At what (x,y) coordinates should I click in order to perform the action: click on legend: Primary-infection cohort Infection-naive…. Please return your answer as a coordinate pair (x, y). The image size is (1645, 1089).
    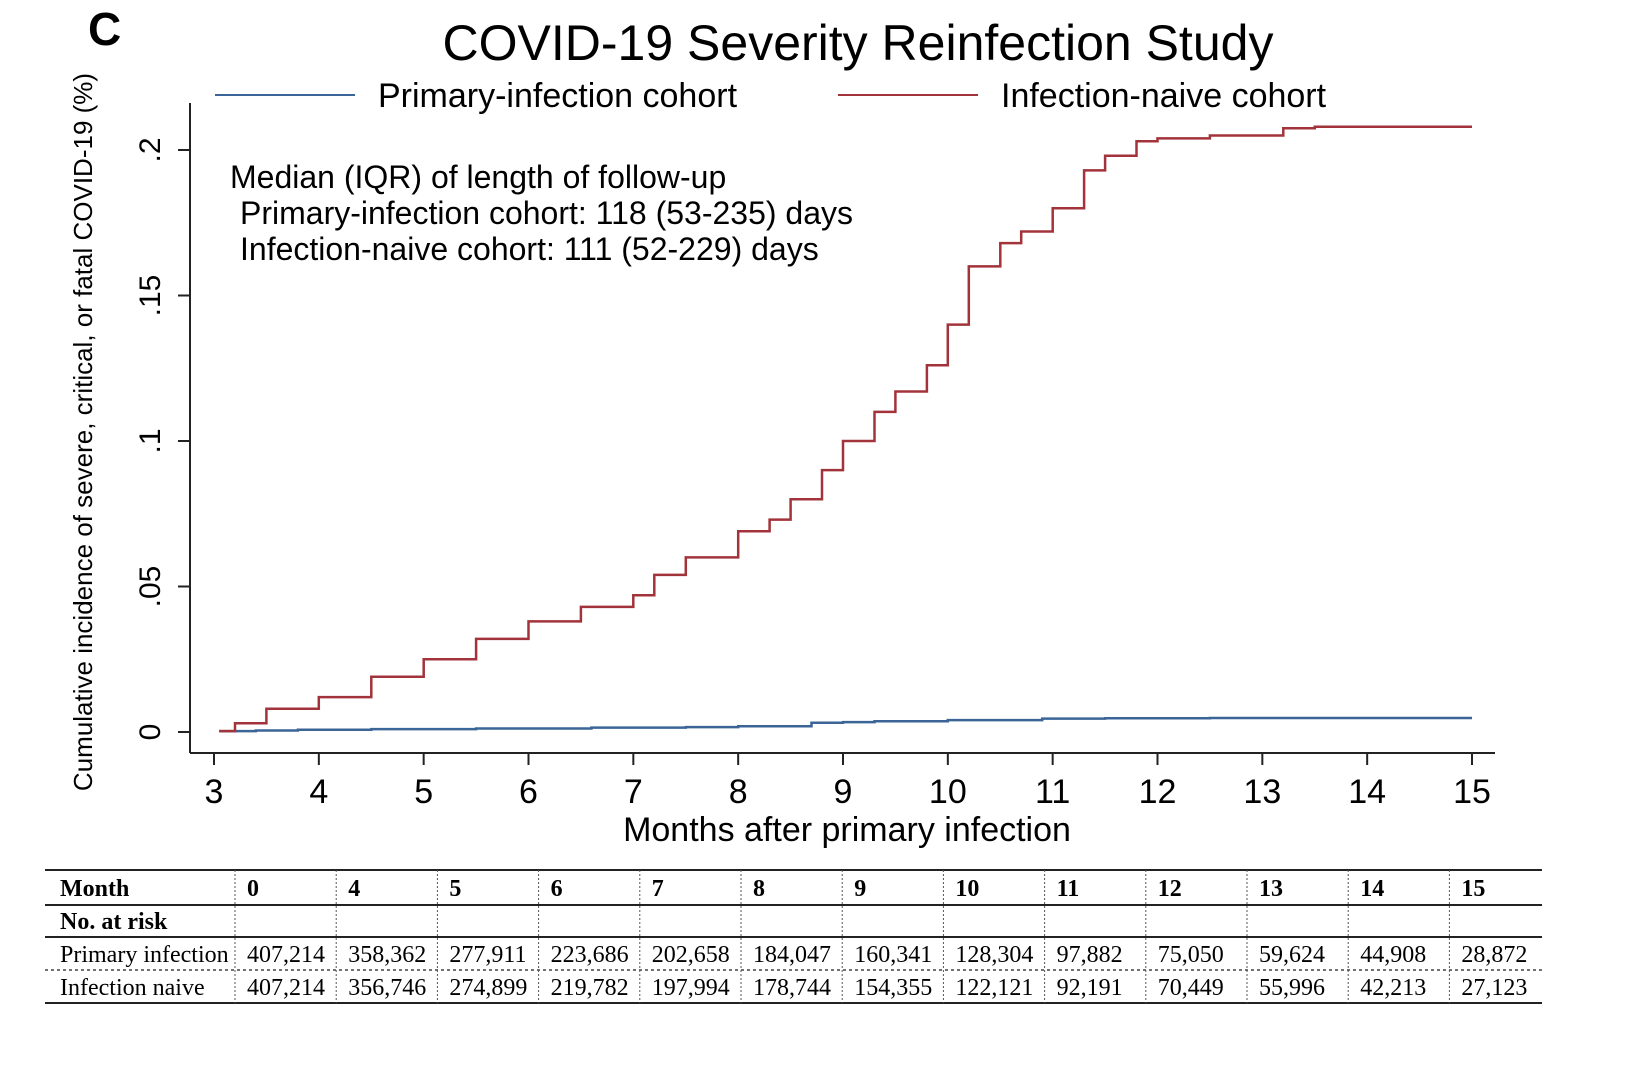
    Looking at the image, I should click on (771, 96).